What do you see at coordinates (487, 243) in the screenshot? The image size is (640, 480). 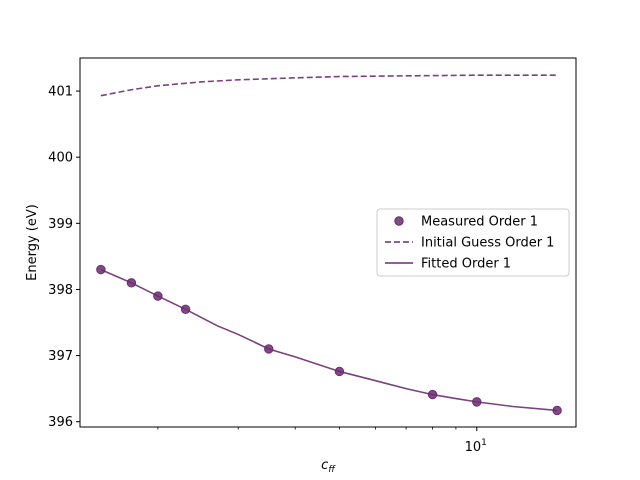 I see `legend-label: Initial Guess Order 1` at bounding box center [487, 243].